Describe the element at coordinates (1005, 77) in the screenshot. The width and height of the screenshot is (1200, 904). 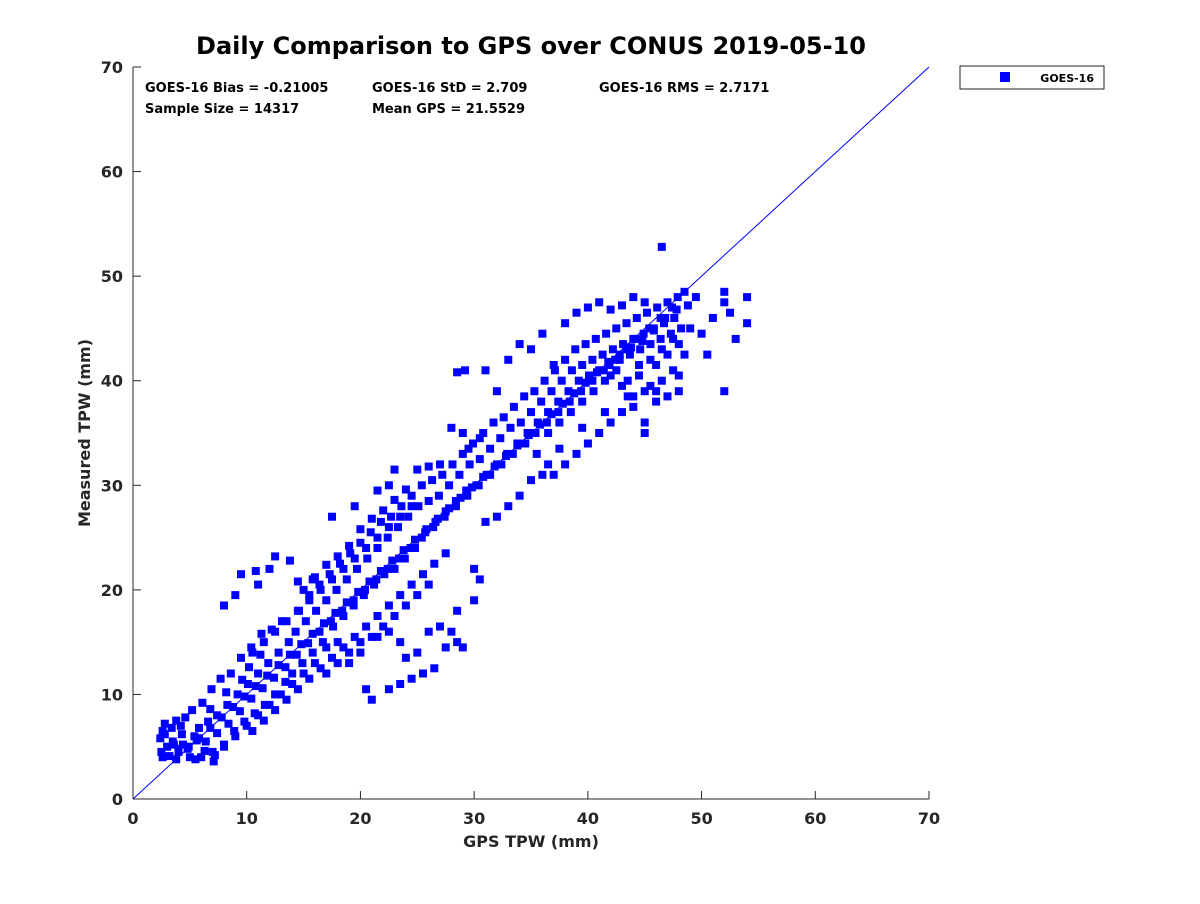
I see `legend-marker-square` at that location.